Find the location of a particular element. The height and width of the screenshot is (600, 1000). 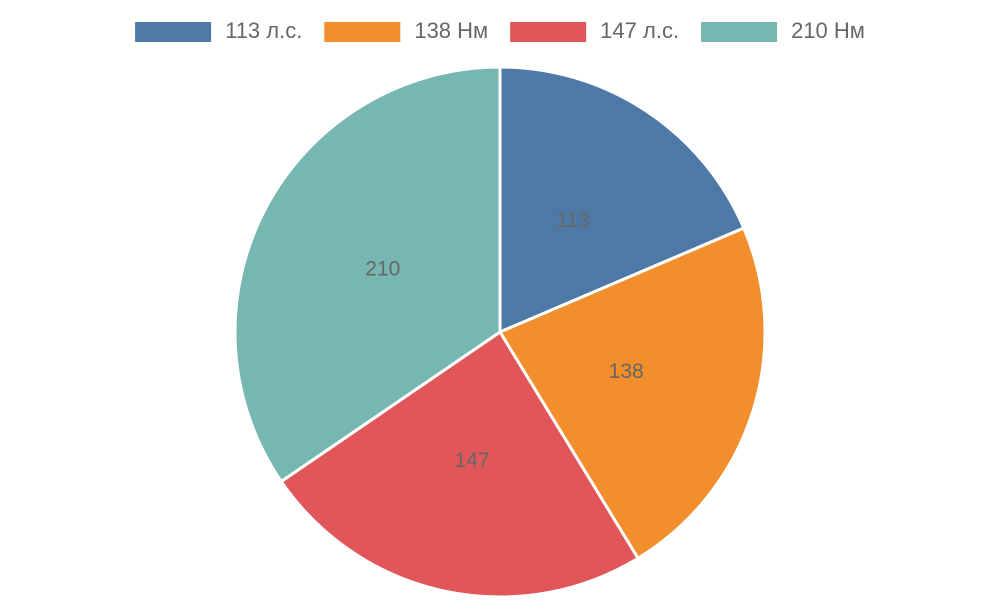

data-label: 138 is located at coordinates (626, 371).